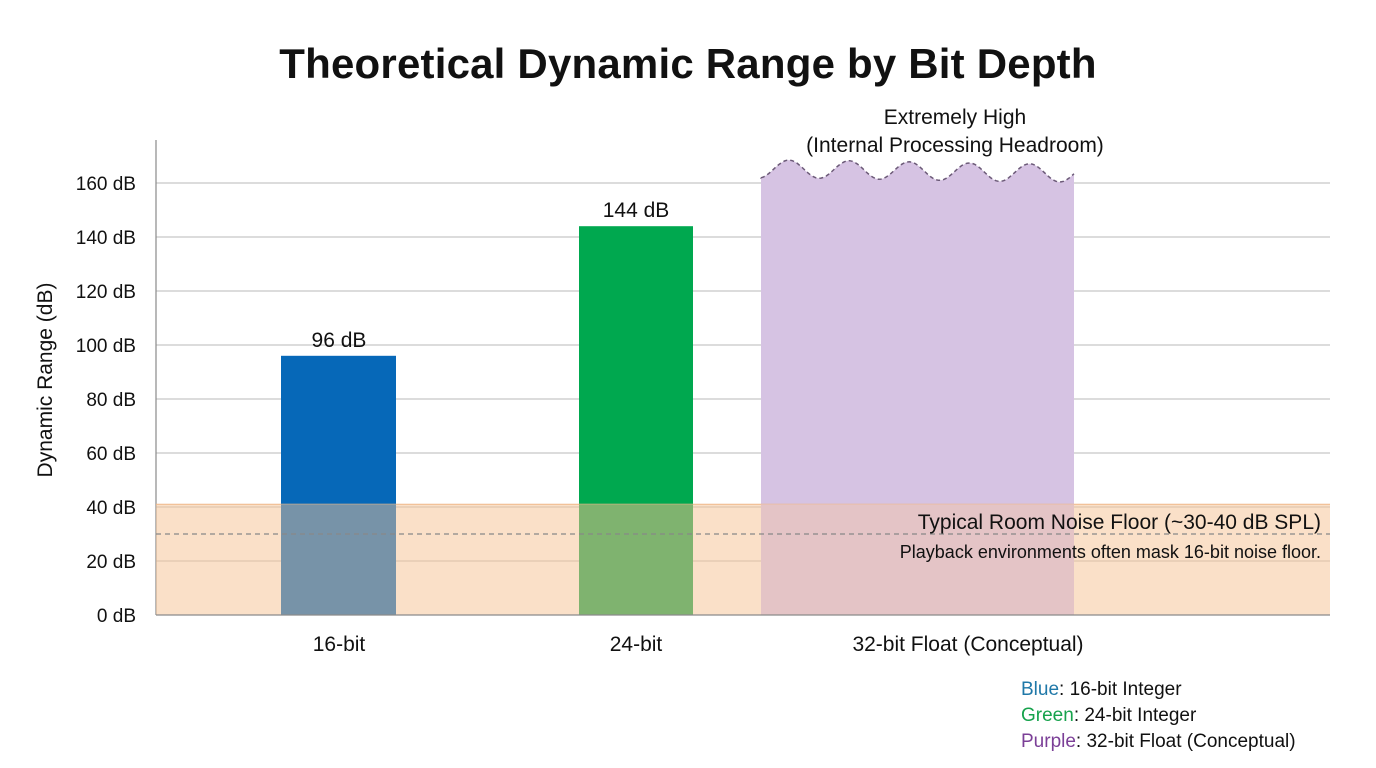 The image size is (1376, 768). I want to click on legend-item-blue: Blue: 16-bit Integer, so click(1158, 690).